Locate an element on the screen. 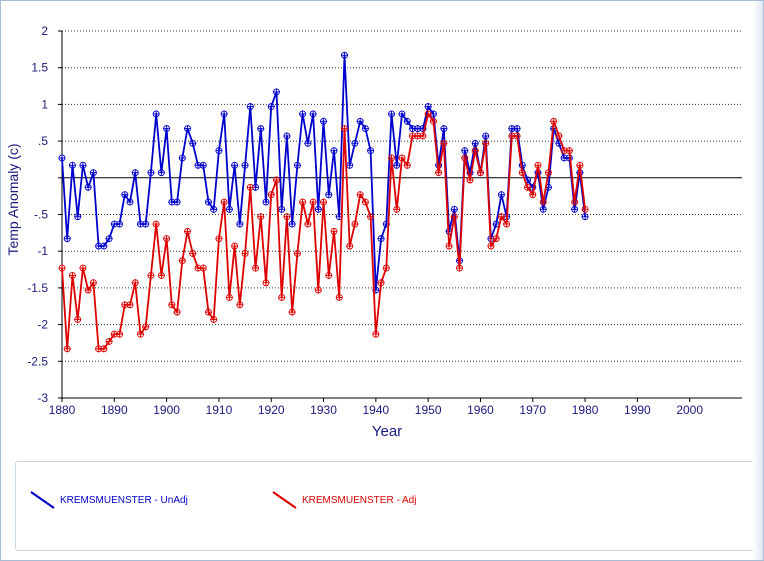 The image size is (764, 561). x-tick-label: 1930 is located at coordinates (323, 410).